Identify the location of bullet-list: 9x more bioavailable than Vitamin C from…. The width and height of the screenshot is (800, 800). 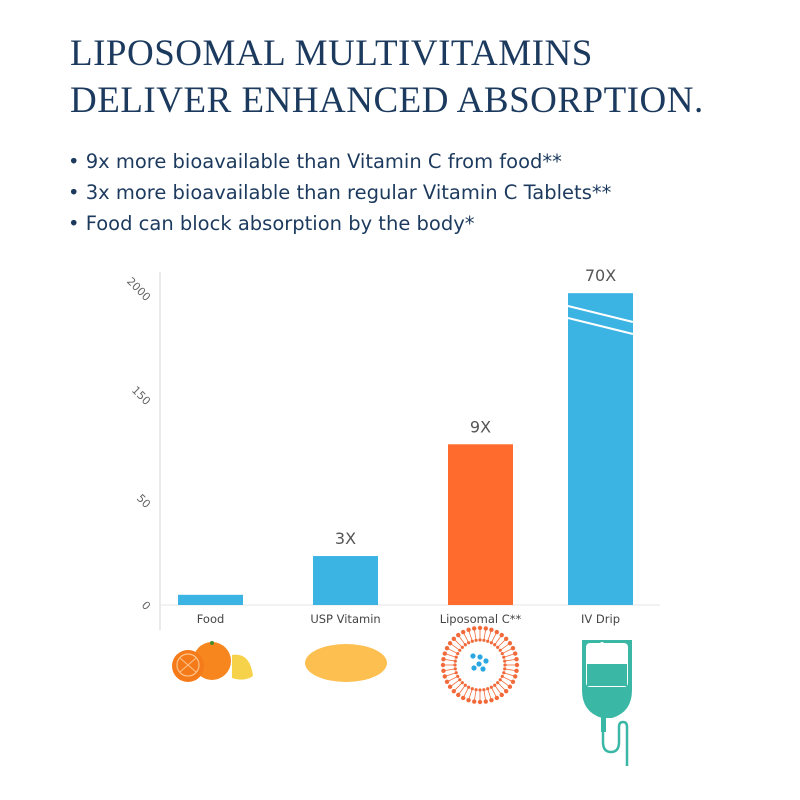
(340, 192).